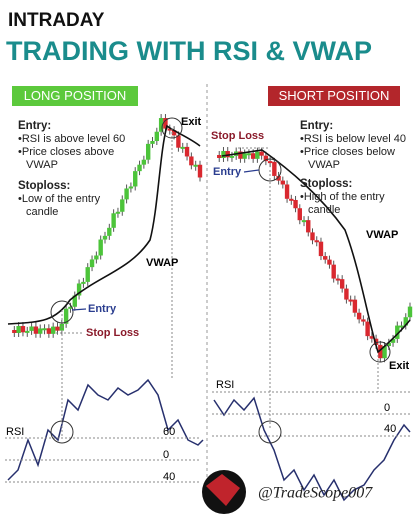 Image resolution: width=416 pixels, height=520 pixels. Describe the element at coordinates (77, 159) in the screenshot. I see `rule: Price closes above VWAP` at that location.